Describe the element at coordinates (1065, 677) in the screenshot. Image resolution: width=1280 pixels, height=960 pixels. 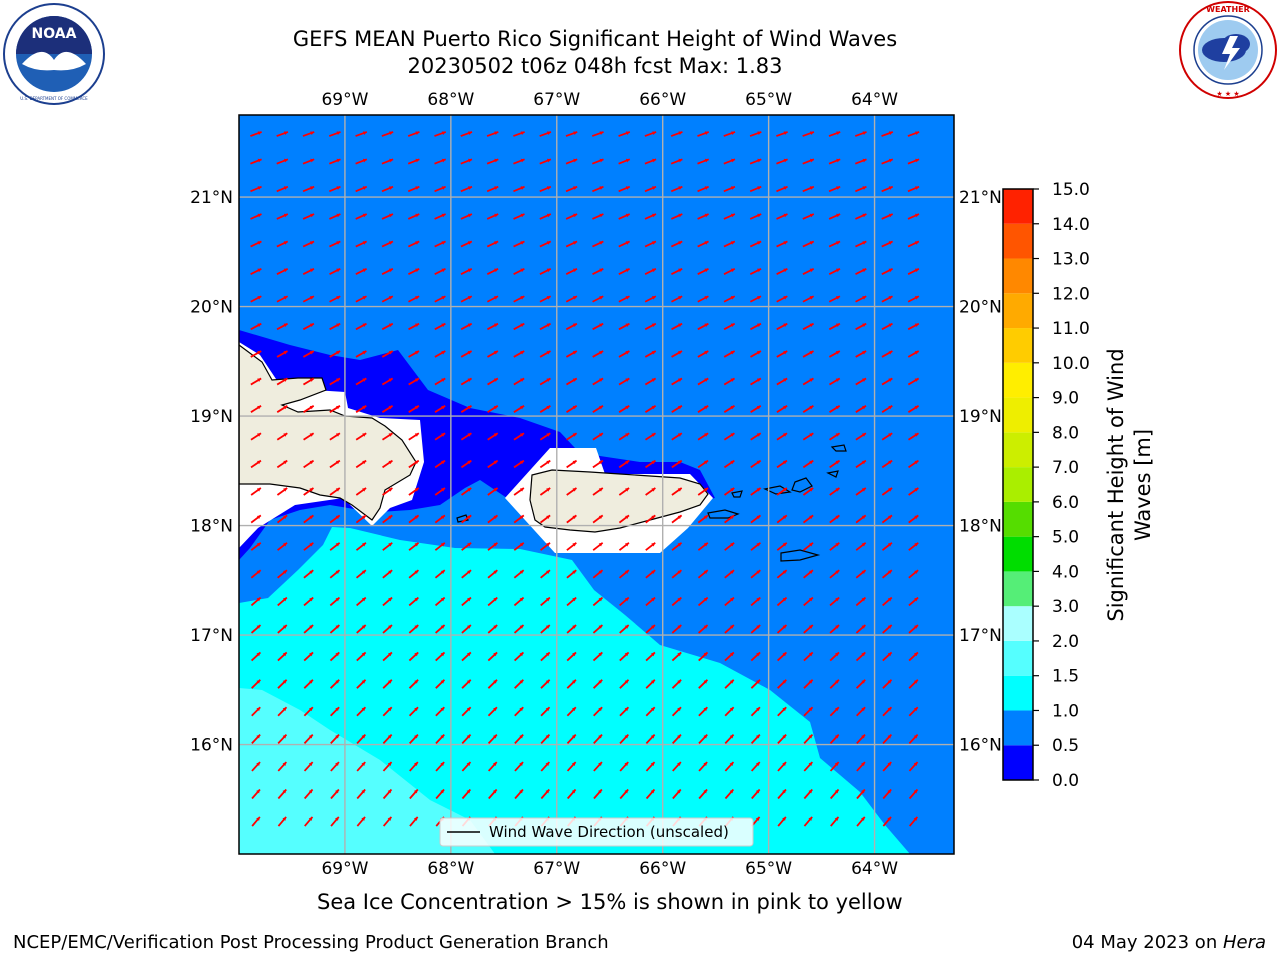
I see `colorbar-tick-label: 1.5` at that location.